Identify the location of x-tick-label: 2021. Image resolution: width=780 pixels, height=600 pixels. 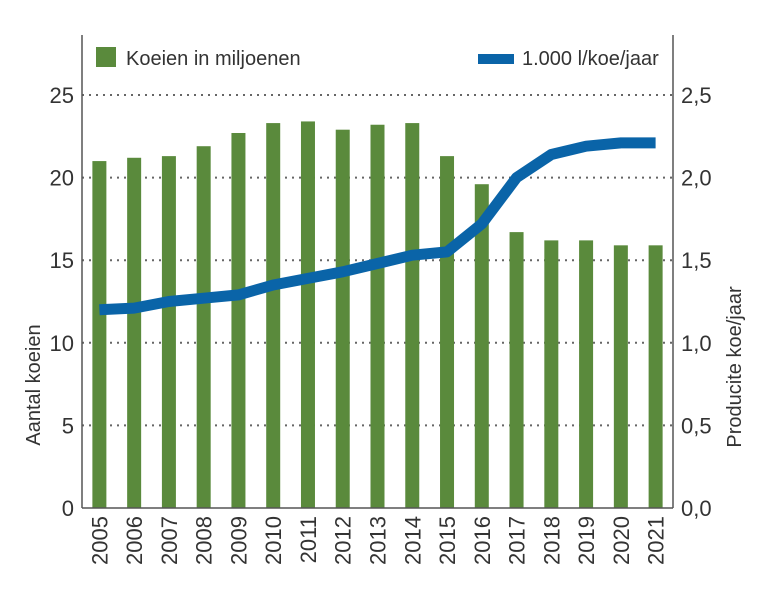
(656, 540).